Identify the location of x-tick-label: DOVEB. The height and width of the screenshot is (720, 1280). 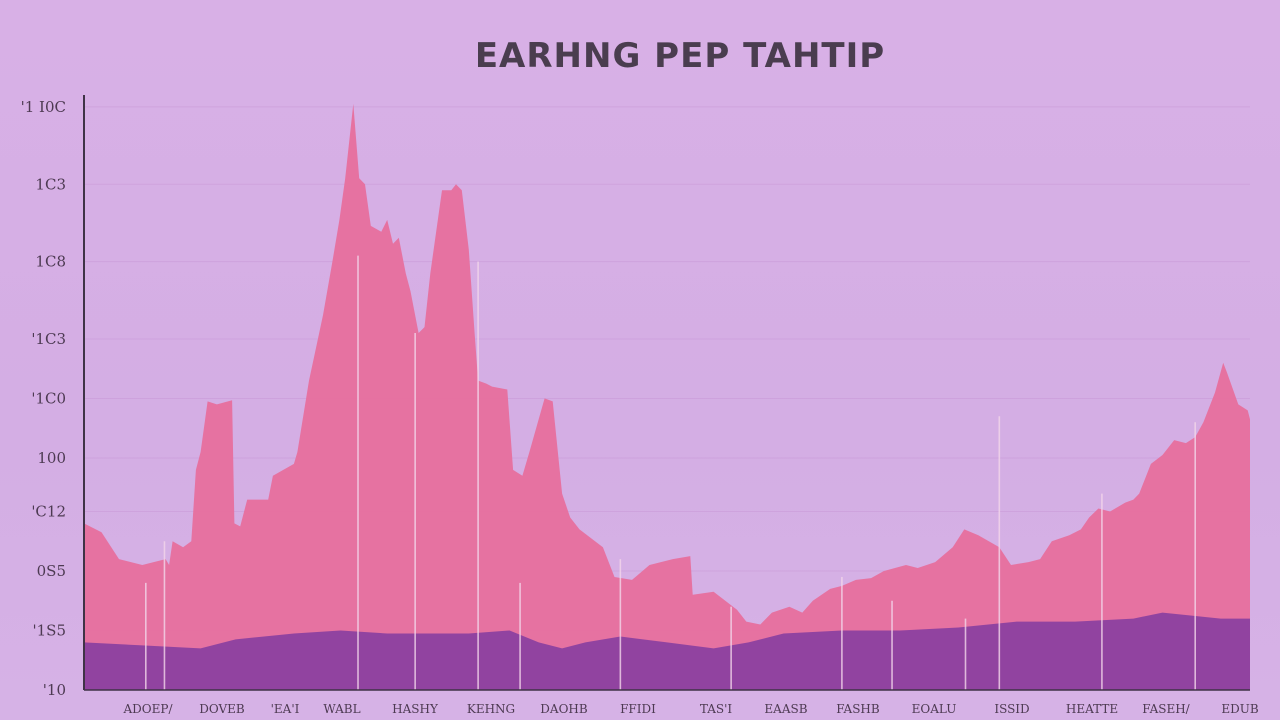
(222, 709).